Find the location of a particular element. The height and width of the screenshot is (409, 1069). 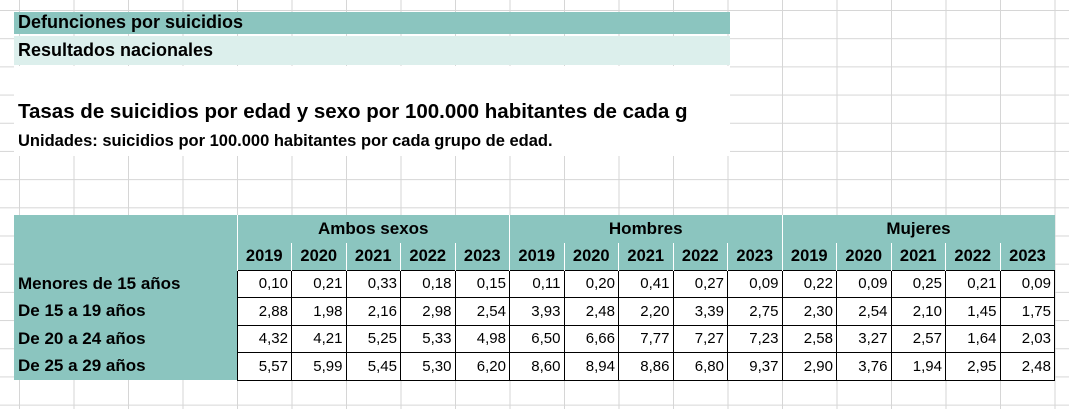

value-cell: 7,27 is located at coordinates (700, 338).